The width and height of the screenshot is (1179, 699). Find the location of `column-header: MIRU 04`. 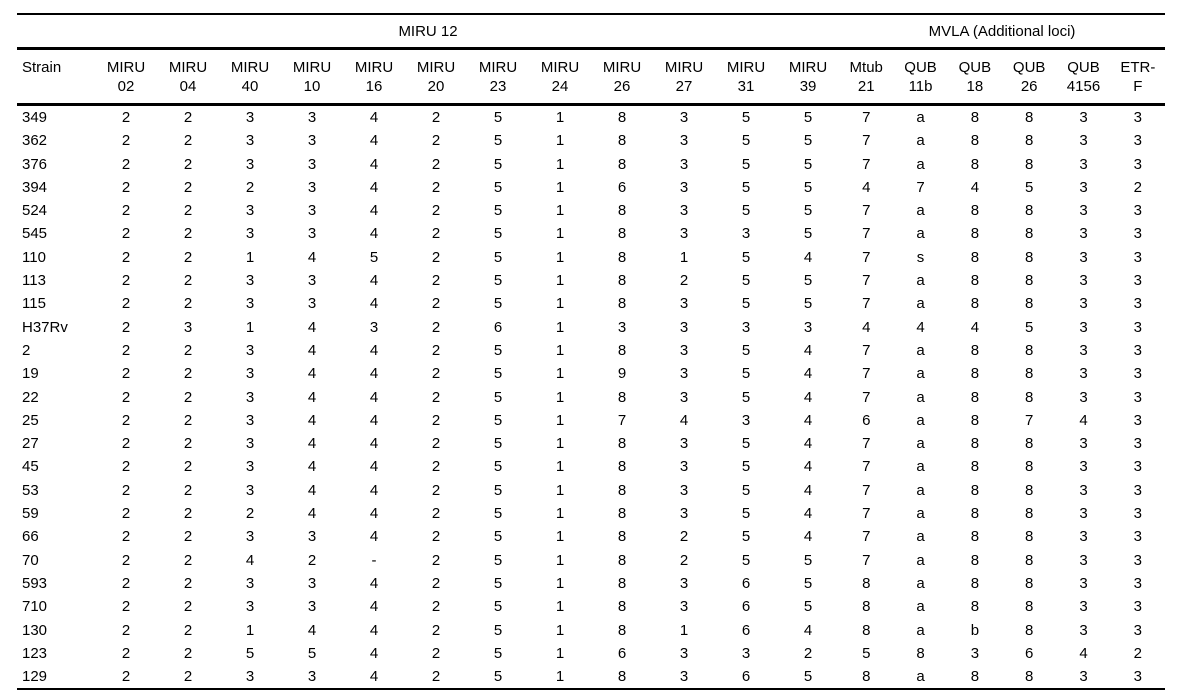

column-header: MIRU 04 is located at coordinates (188, 77).